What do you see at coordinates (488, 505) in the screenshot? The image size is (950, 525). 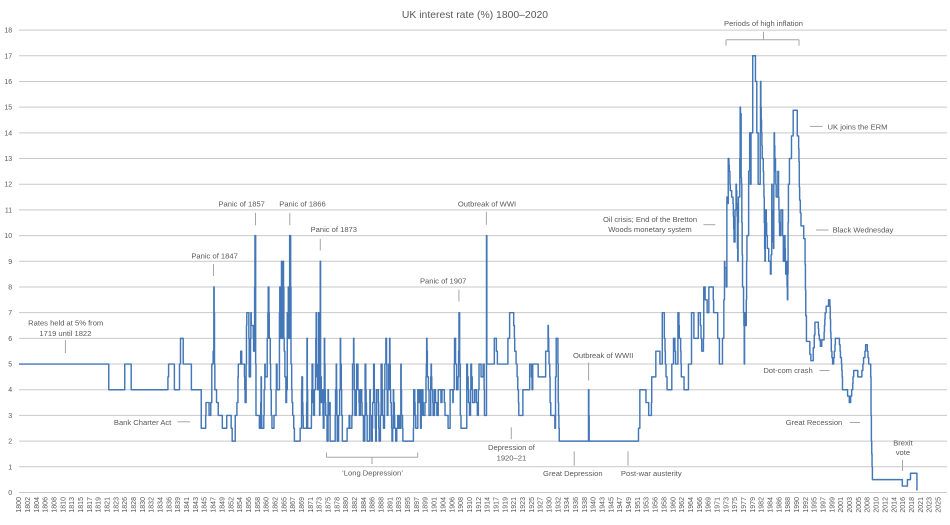 I see `svg-text: 1914` at bounding box center [488, 505].